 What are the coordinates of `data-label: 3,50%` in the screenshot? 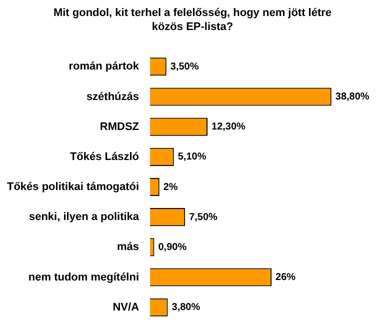 It's located at (184, 66).